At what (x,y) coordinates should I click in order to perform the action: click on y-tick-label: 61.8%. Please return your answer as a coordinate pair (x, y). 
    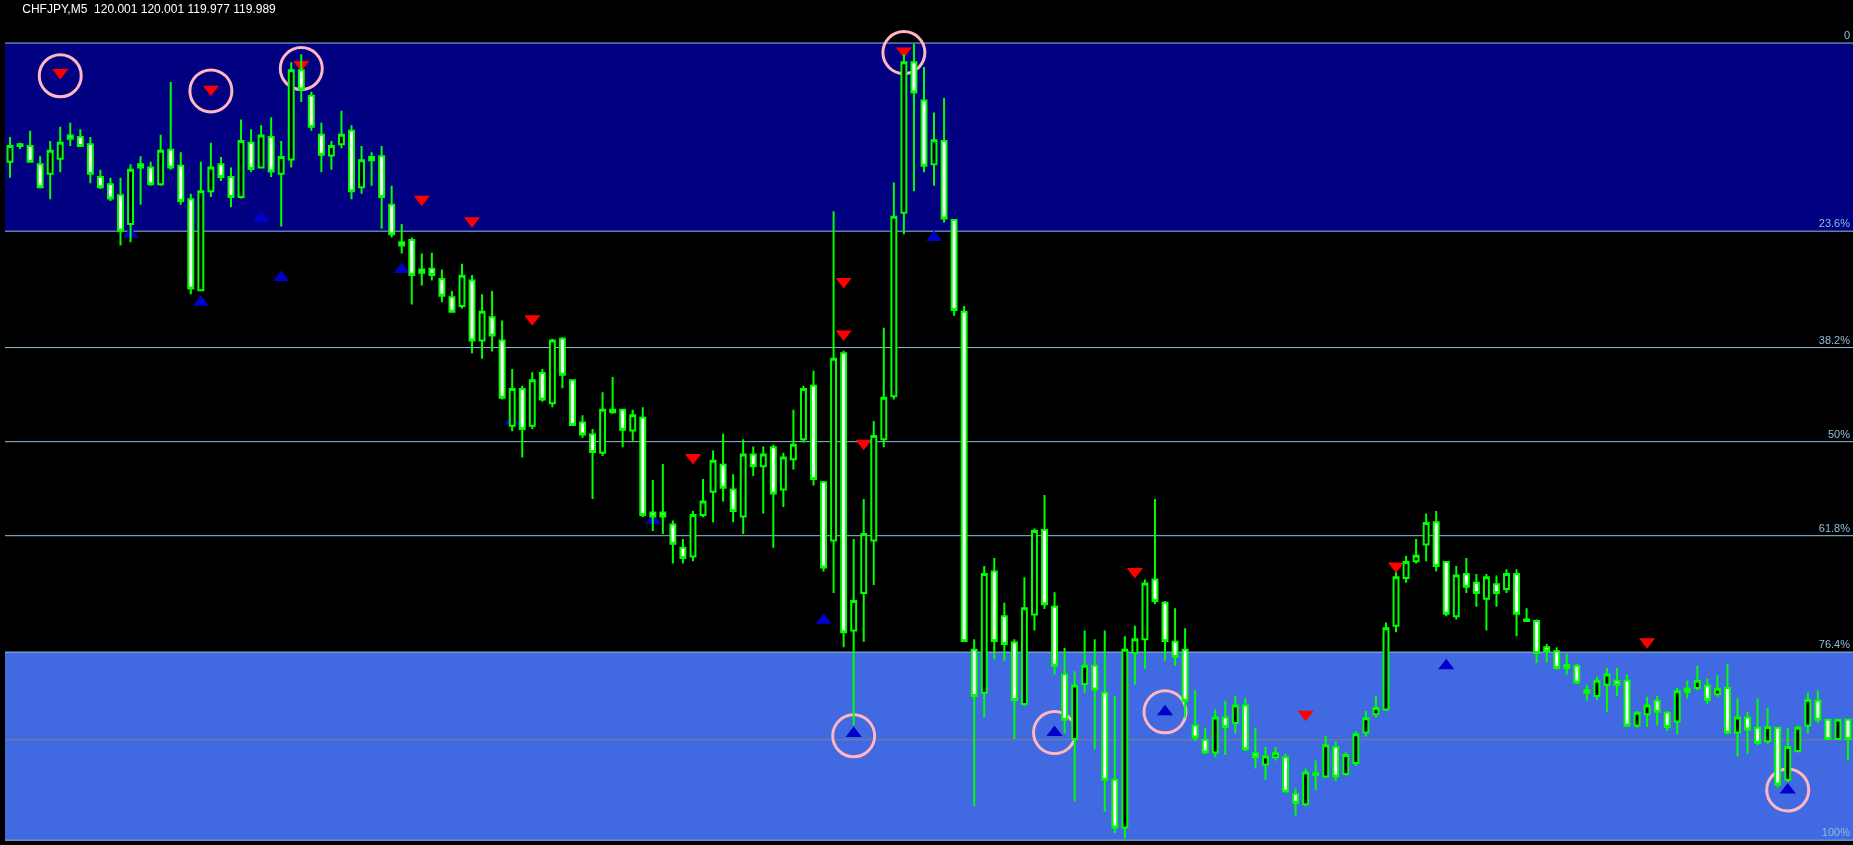
    Looking at the image, I should click on (1834, 527).